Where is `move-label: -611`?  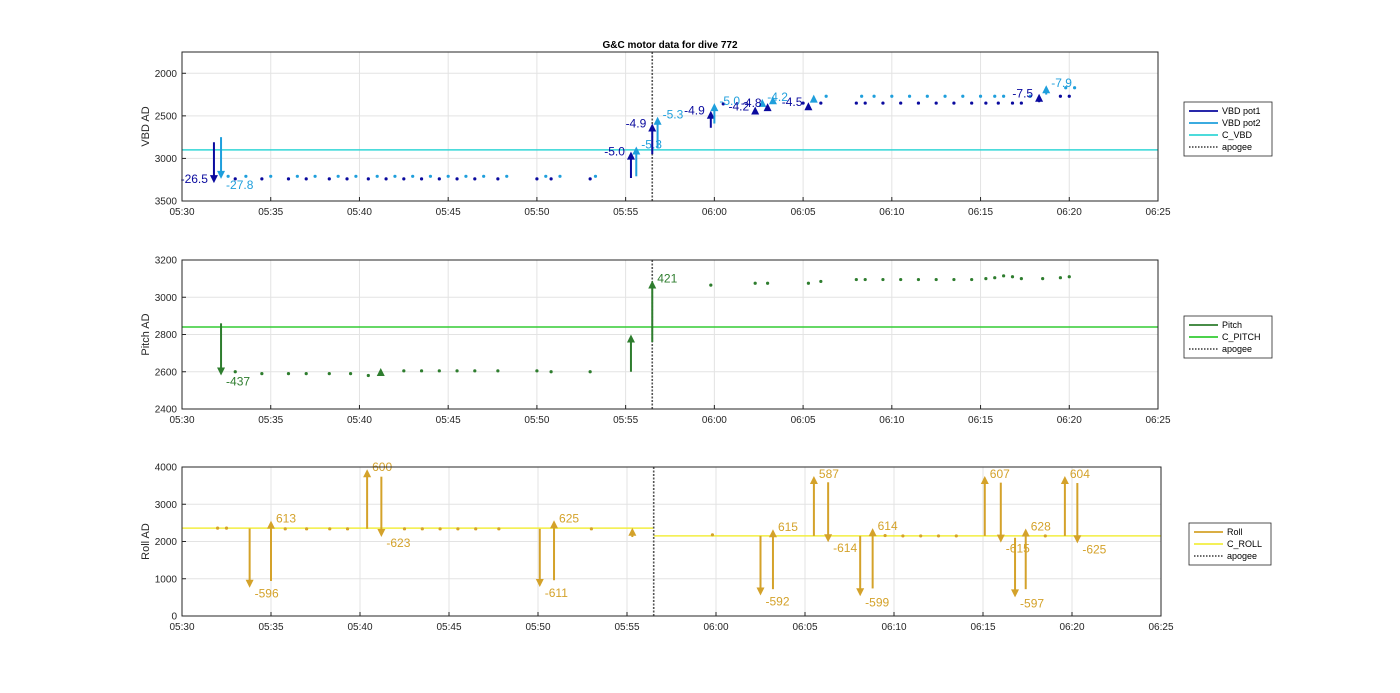
move-label: -611 is located at coordinates (556, 593).